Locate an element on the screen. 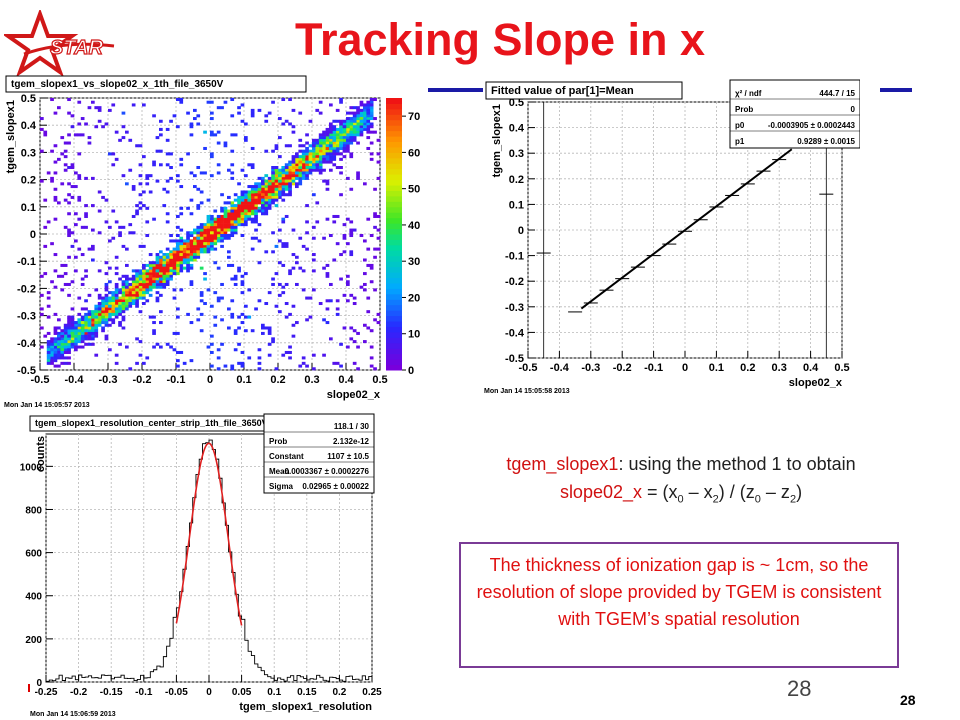 Image resolution: width=960 pixels, height=720 pixels. x-tick-label: 0.3 is located at coordinates (779, 368).